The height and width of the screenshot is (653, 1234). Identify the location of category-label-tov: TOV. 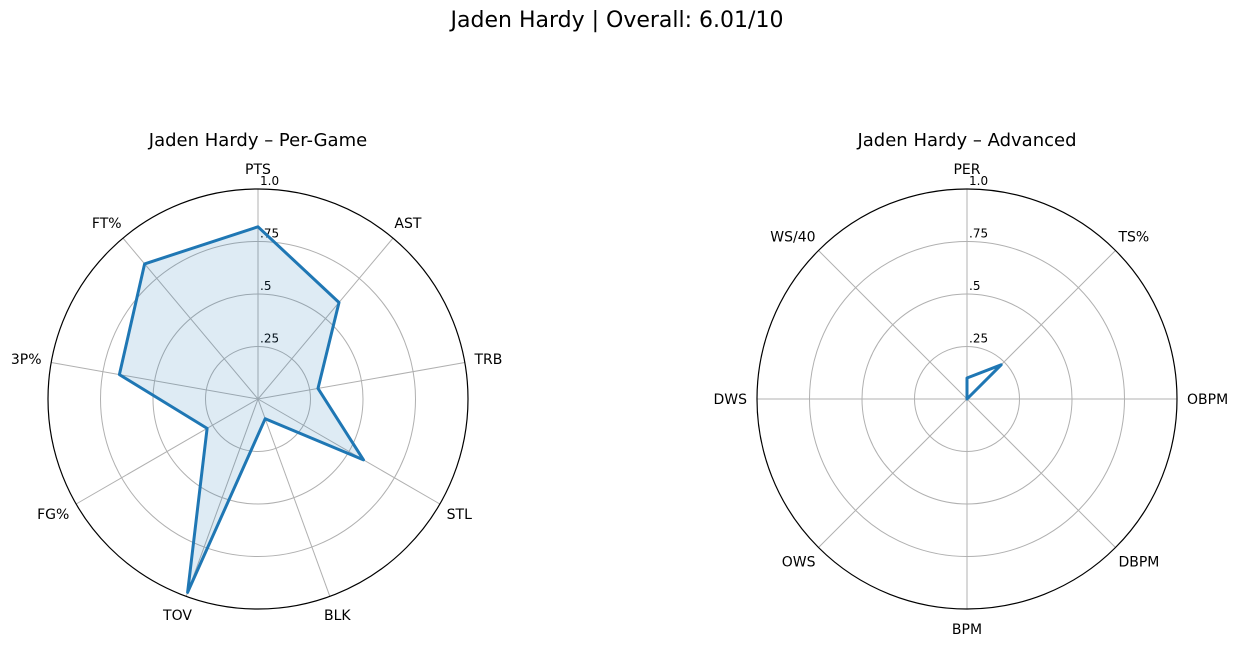
(177, 616).